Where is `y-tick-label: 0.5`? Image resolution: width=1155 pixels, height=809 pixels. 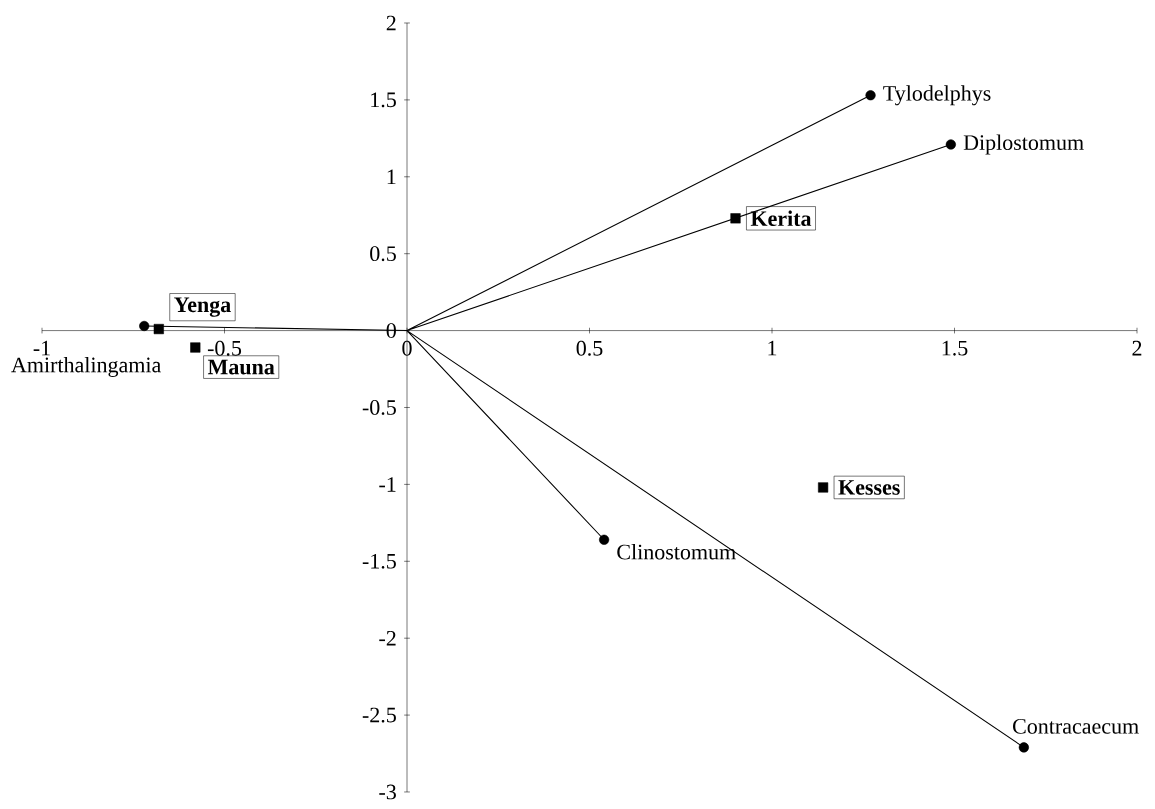 y-tick-label: 0.5 is located at coordinates (383, 254).